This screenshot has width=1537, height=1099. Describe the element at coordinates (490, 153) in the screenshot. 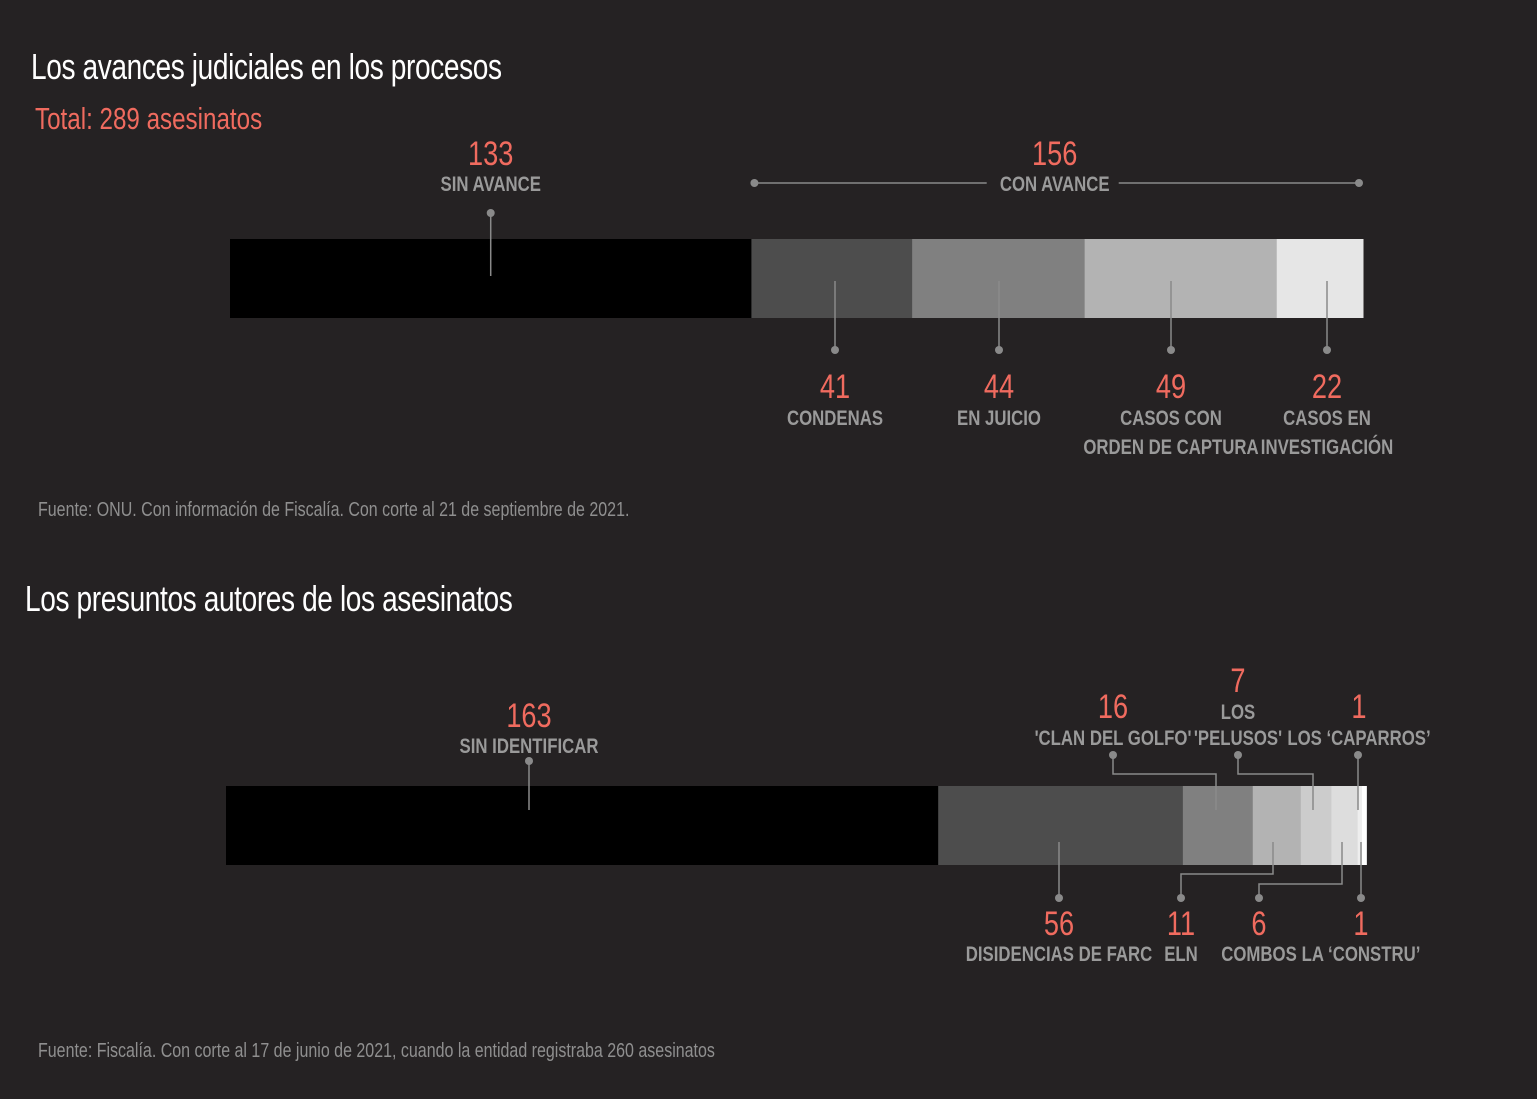

I see `chart1-value-label-0: 133` at that location.